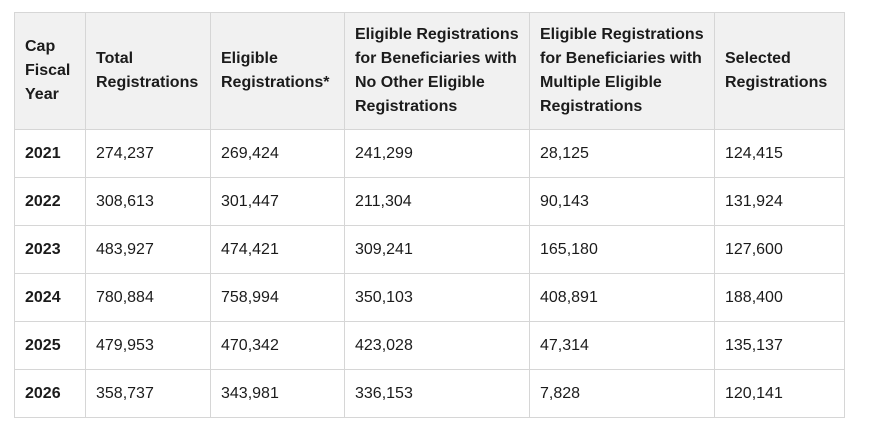 The height and width of the screenshot is (435, 872). I want to click on cell-eligible-no-other: 423,028, so click(437, 345).